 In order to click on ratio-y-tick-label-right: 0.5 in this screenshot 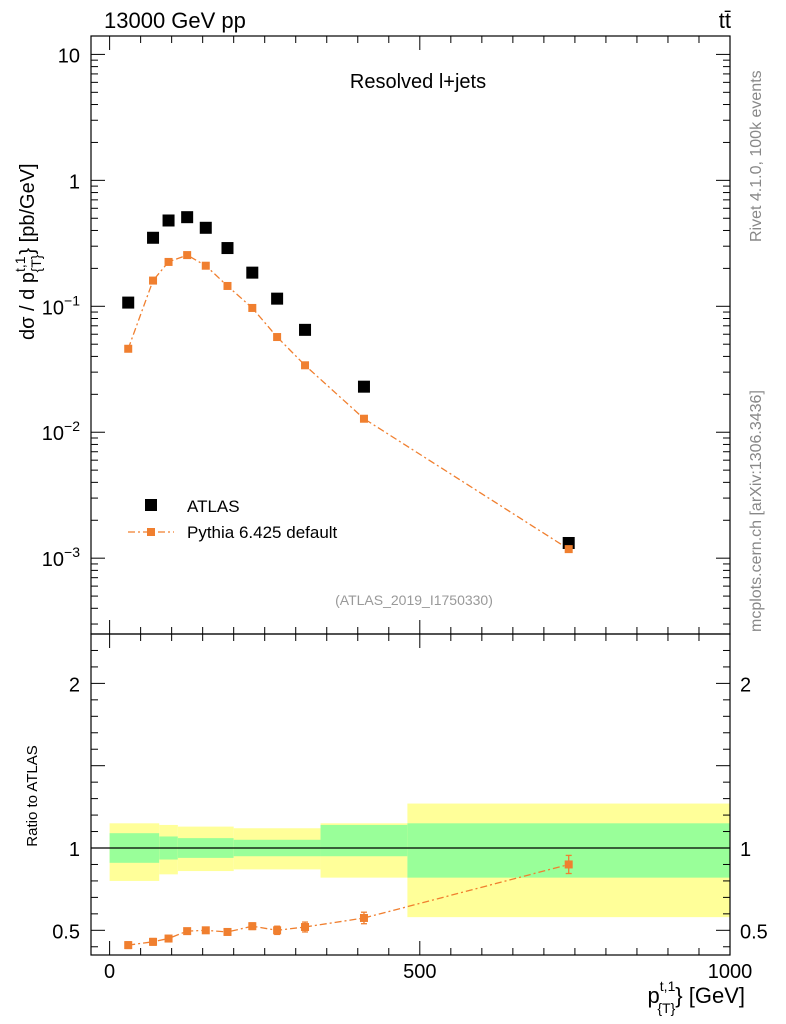, I will do `click(754, 932)`.